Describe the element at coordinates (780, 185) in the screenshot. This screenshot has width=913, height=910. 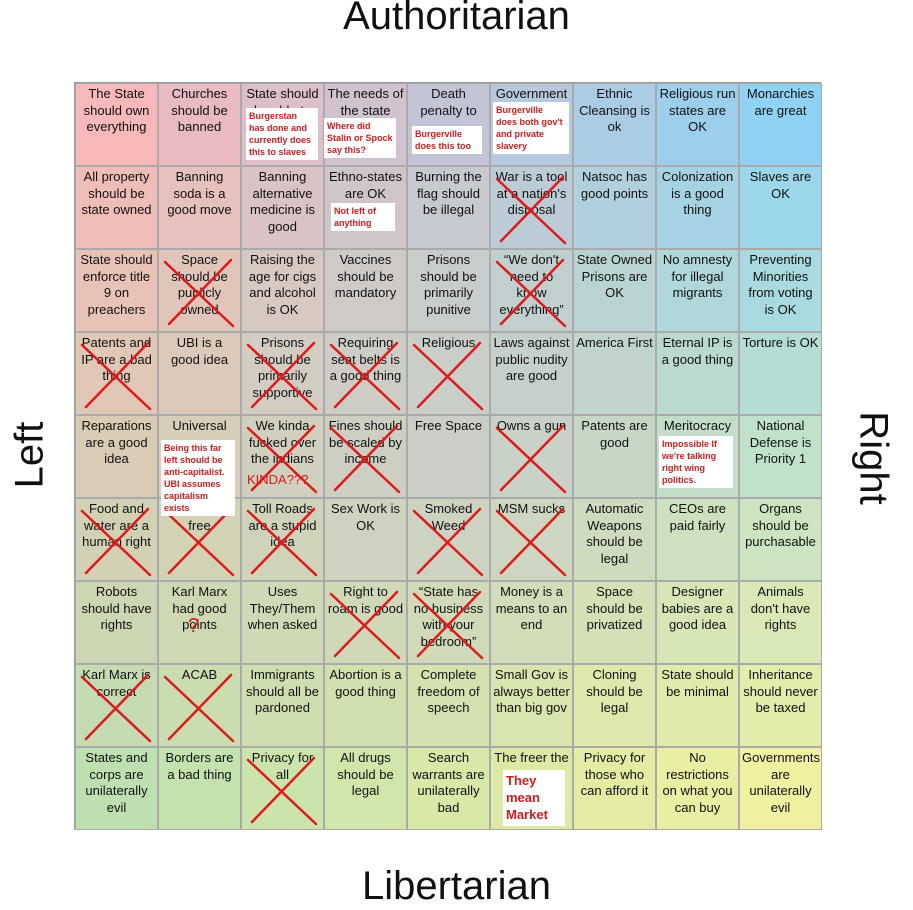
I see `cell-text: Slaves are OK` at that location.